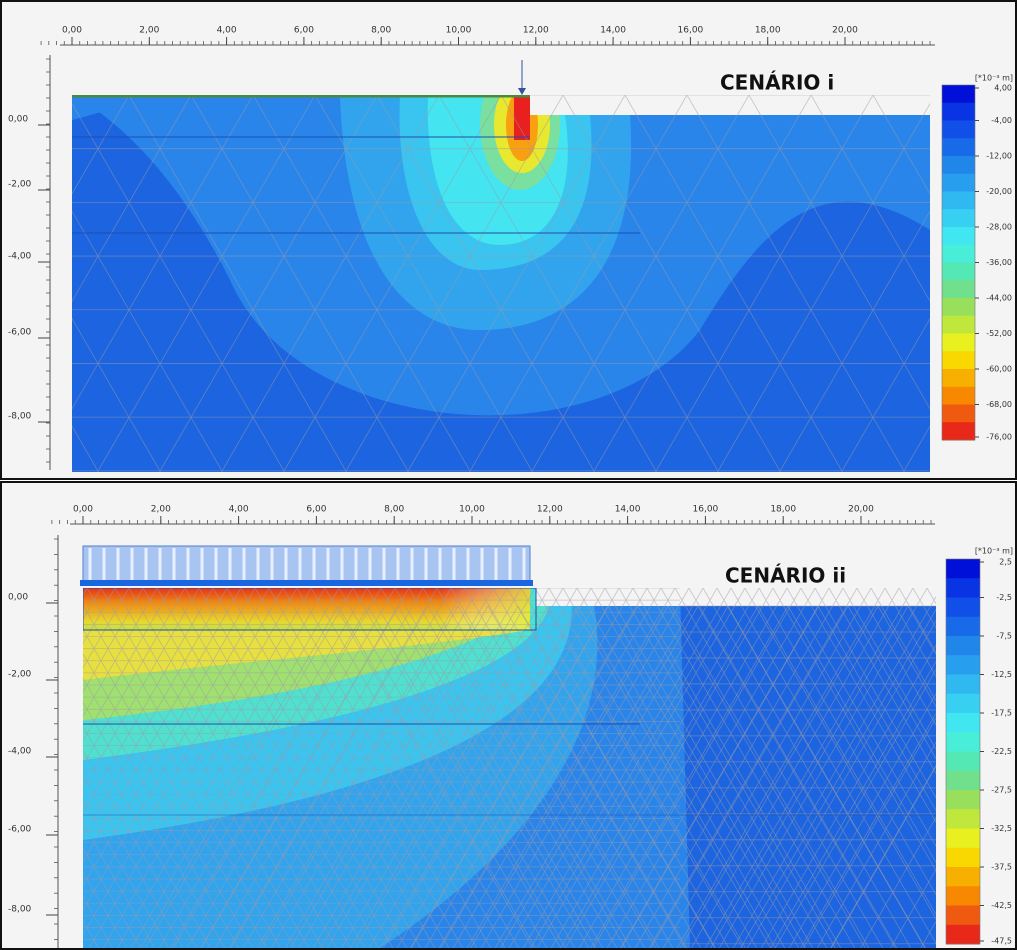 The width and height of the screenshot is (1017, 950). What do you see at coordinates (1001, 713) in the screenshot?
I see `legend-label: -17,5` at bounding box center [1001, 713].